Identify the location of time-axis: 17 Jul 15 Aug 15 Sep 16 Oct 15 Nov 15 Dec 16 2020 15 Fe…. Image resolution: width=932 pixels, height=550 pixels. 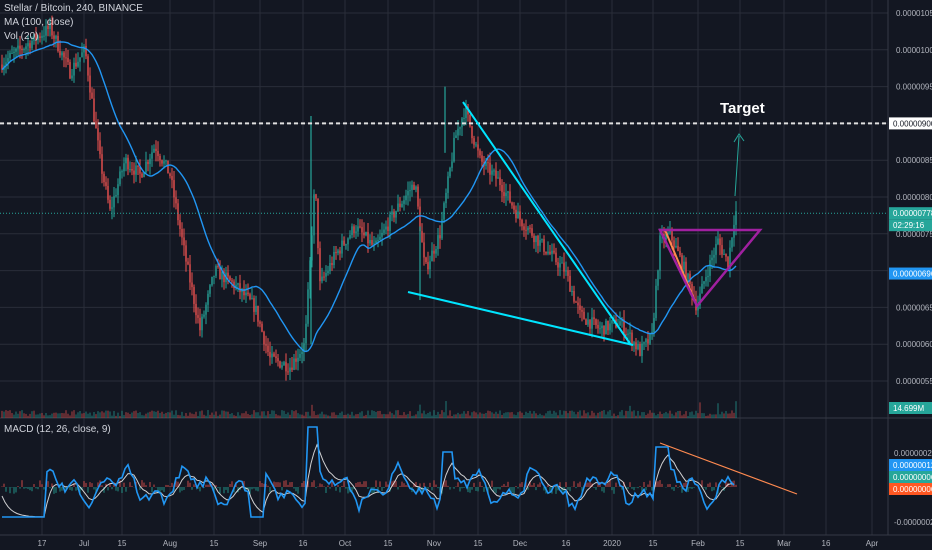
(458, 543).